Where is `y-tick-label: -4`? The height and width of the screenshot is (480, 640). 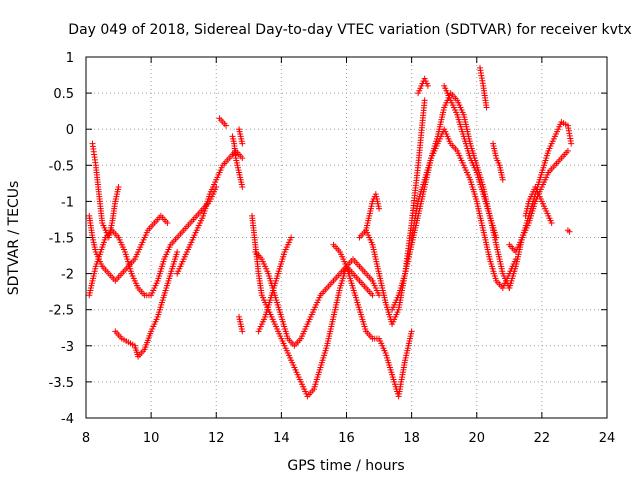
y-tick-label: -4 is located at coordinates (67, 419).